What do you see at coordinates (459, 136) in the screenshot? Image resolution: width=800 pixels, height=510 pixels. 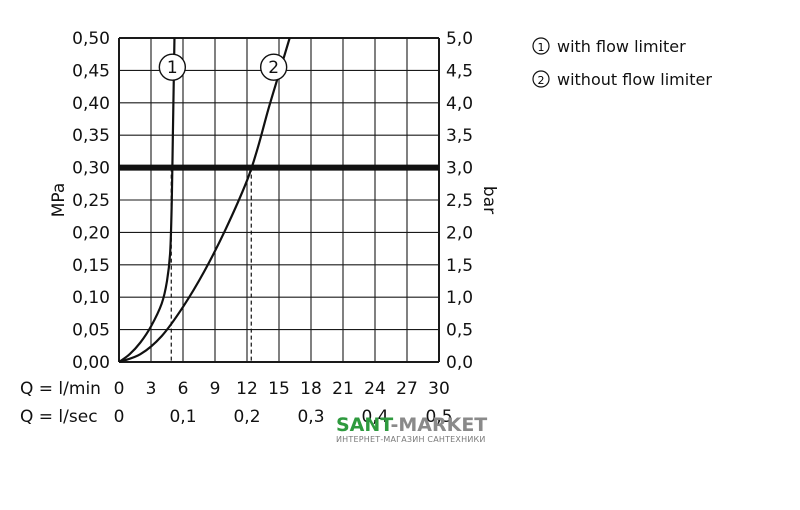 I see `y-right-tick-label: 3,5` at bounding box center [459, 136].